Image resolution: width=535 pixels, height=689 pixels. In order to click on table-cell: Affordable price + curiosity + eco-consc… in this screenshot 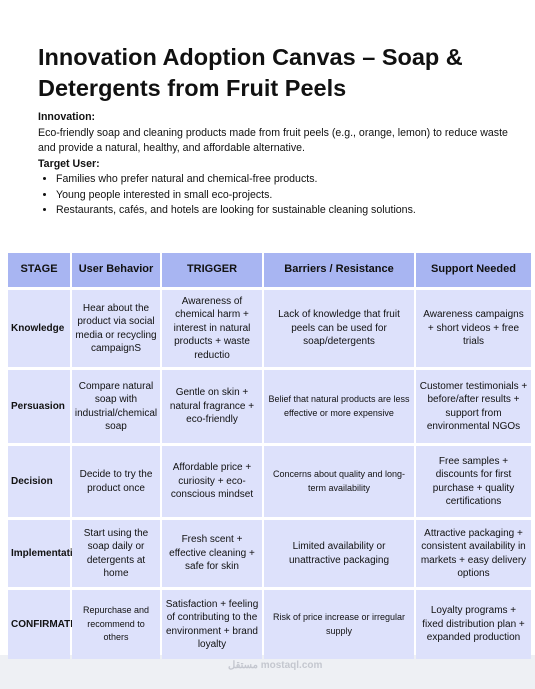, I will do `click(212, 481)`.